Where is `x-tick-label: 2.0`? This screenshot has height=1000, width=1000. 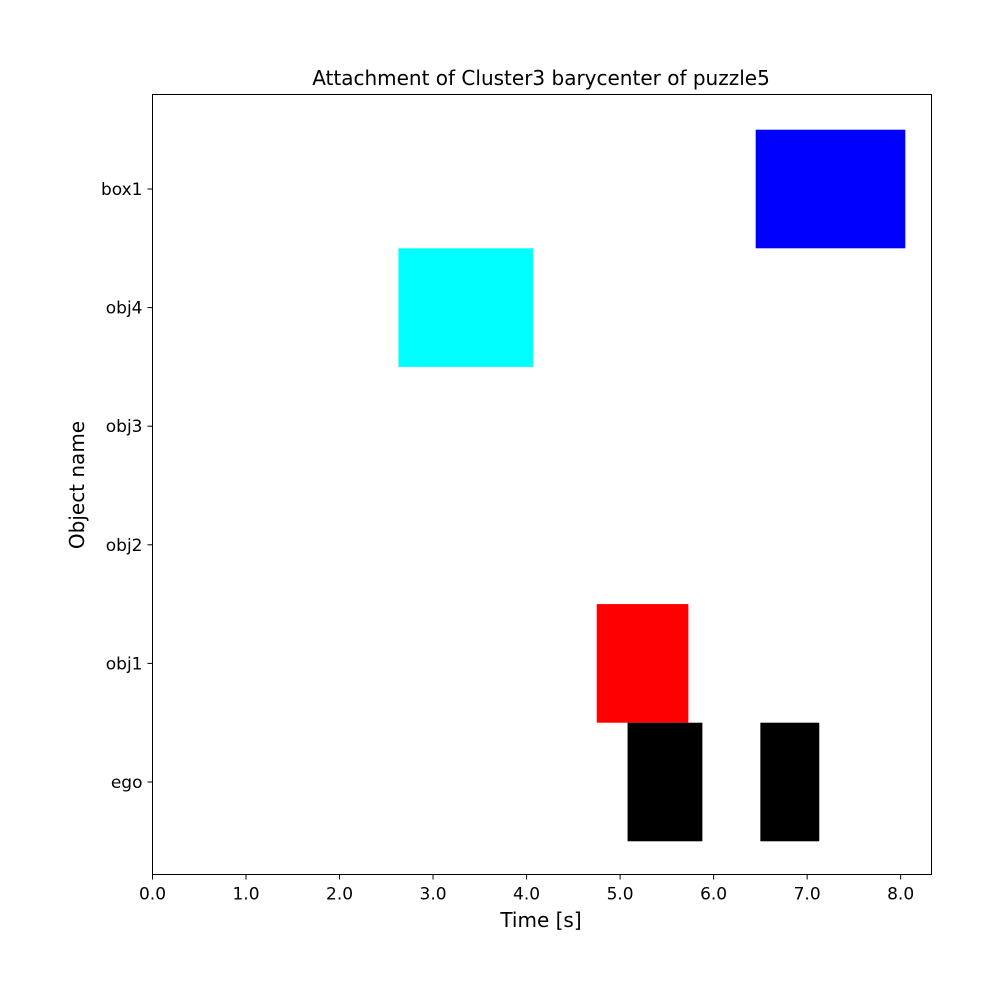 x-tick-label: 2.0 is located at coordinates (339, 895).